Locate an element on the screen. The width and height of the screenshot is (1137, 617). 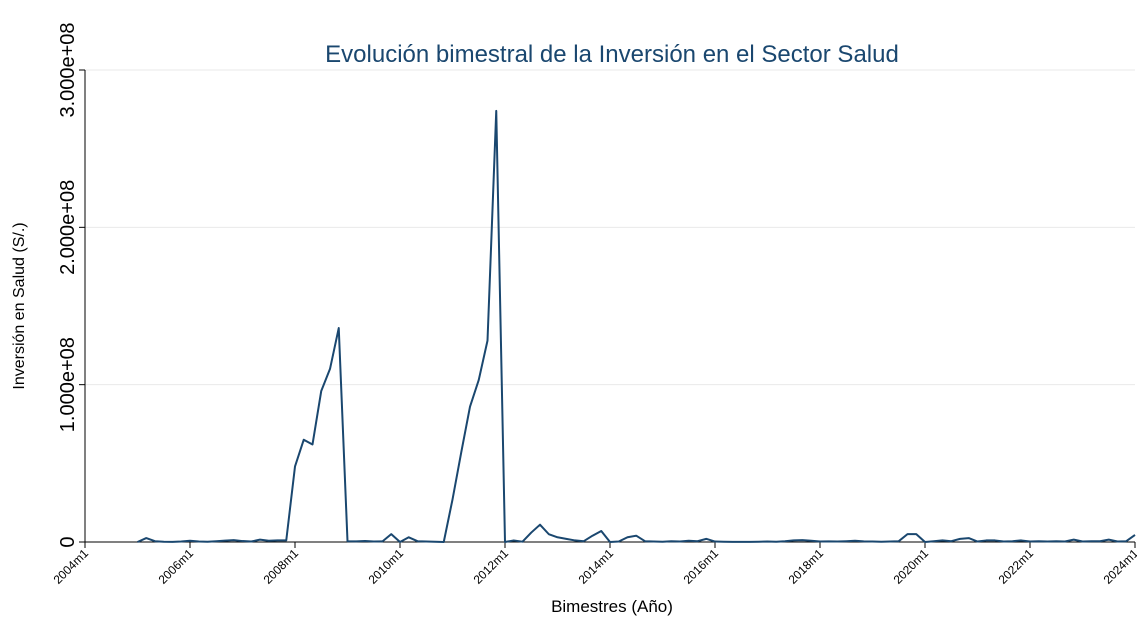
y-tick-label: 3.000e+08 is located at coordinates (68, 69).